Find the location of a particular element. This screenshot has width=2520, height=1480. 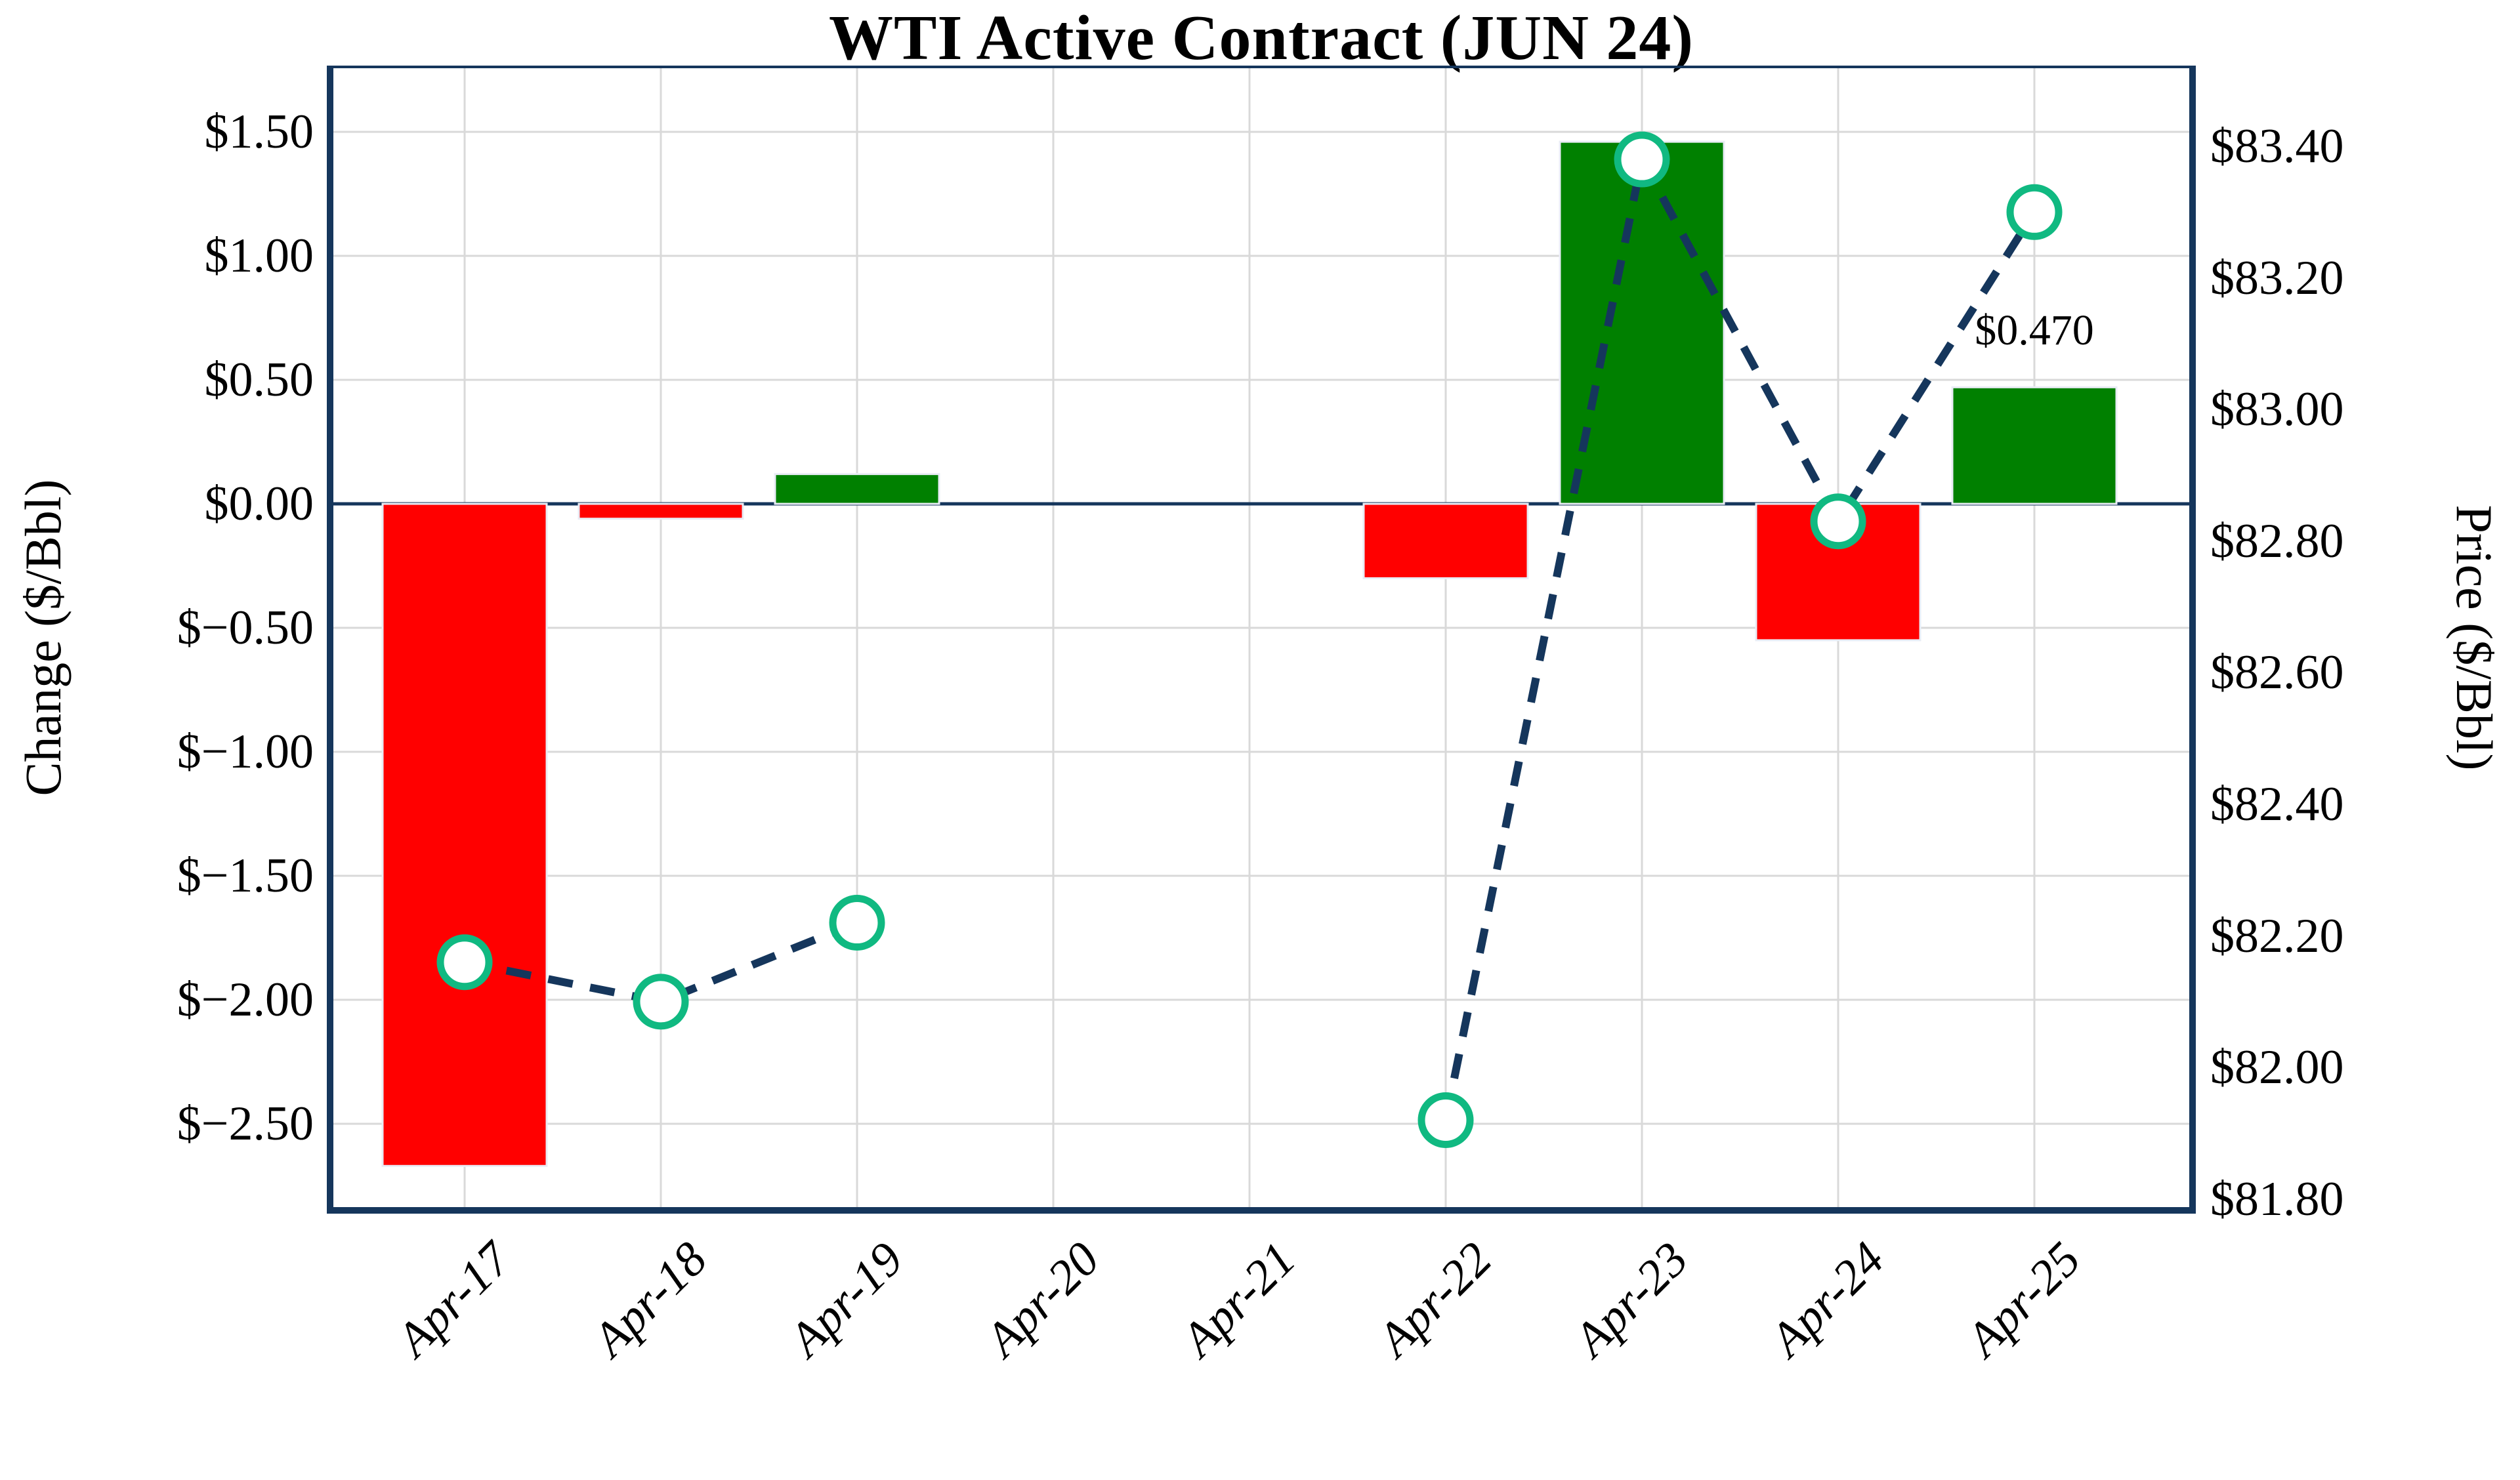

left-tick-label: $0.50 is located at coordinates (259, 380).